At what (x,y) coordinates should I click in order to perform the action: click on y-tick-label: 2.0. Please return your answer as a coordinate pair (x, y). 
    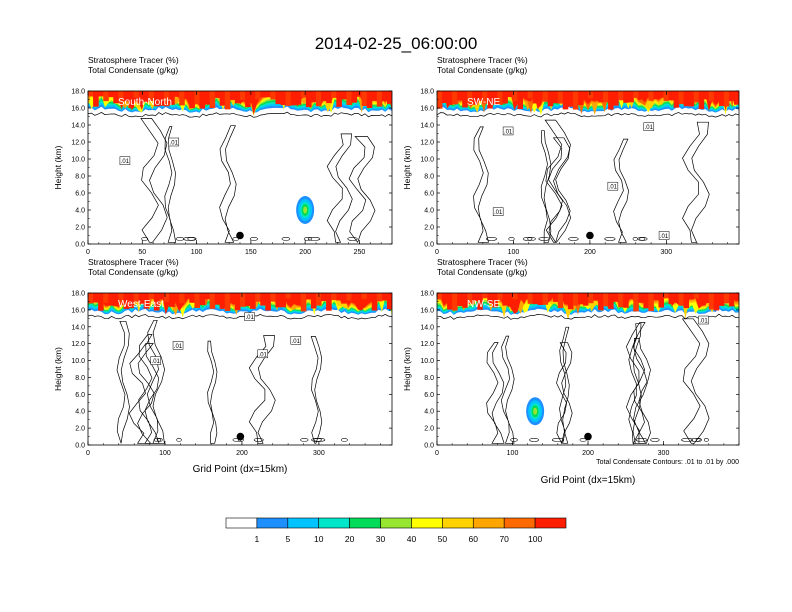
    Looking at the image, I should click on (80, 228).